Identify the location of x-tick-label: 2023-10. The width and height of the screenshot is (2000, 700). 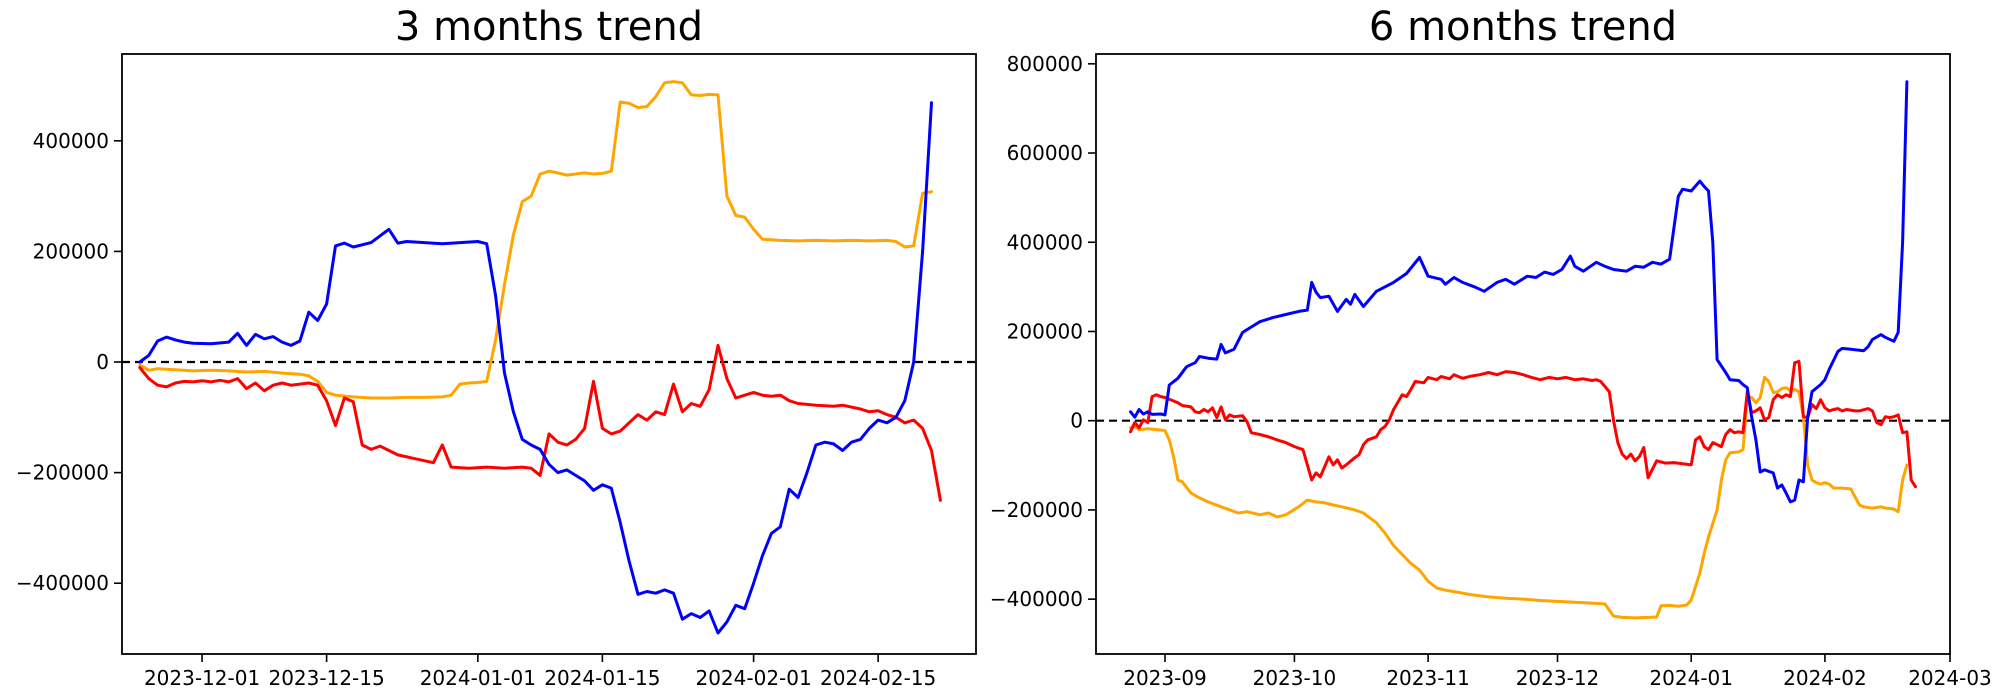
(1295, 678).